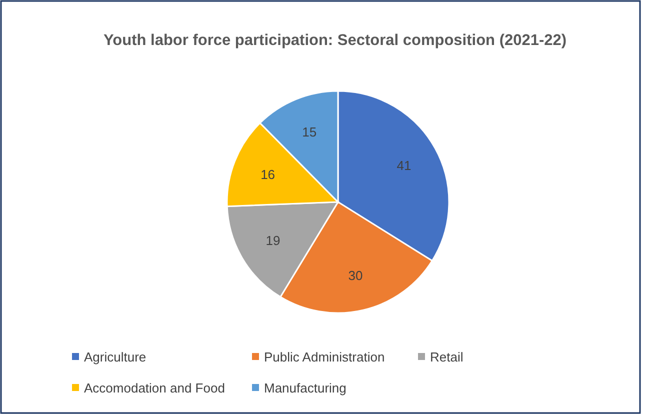 The image size is (653, 414). I want to click on data-label: 30, so click(355, 275).